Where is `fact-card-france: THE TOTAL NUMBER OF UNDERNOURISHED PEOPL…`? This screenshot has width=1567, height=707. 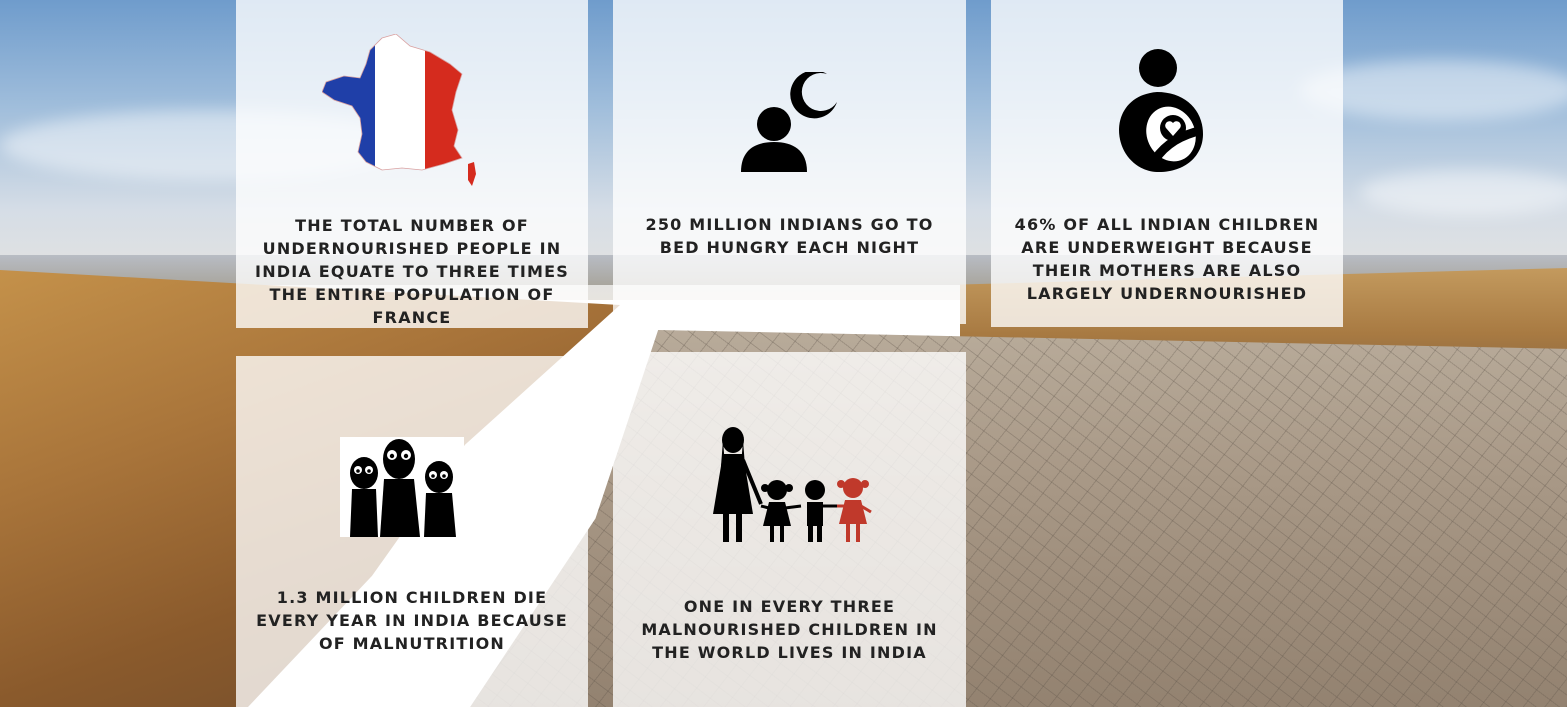 fact-card-france: THE TOTAL NUMBER OF UNDERNOURISHED PEOPL… is located at coordinates (412, 164).